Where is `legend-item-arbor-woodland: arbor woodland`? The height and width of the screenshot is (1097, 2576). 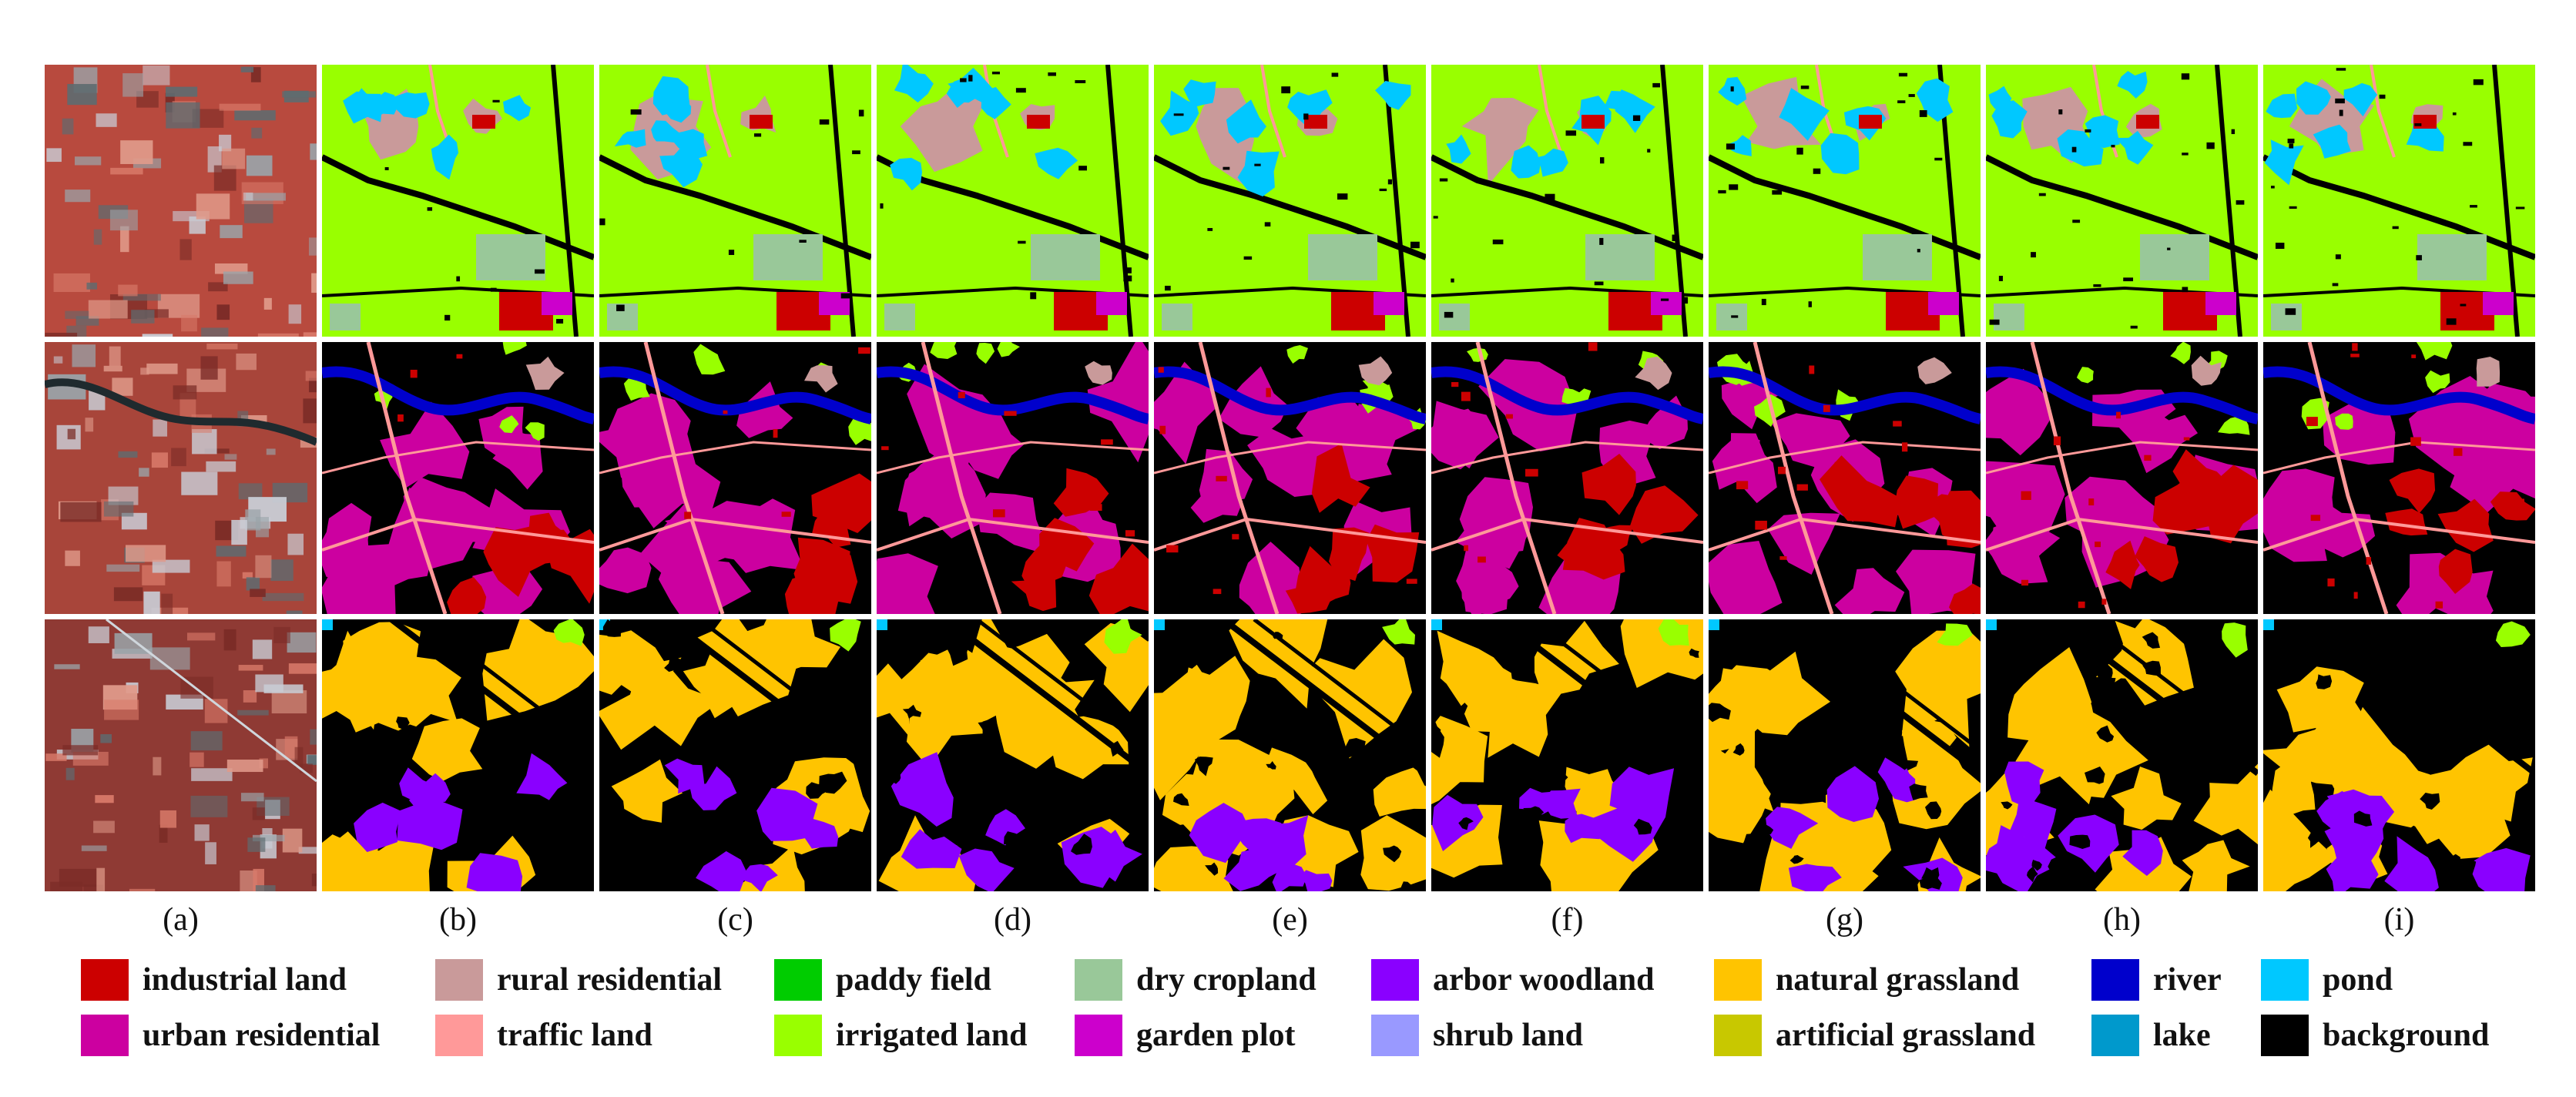
legend-item-arbor-woodland: arbor woodland is located at coordinates (1512, 980).